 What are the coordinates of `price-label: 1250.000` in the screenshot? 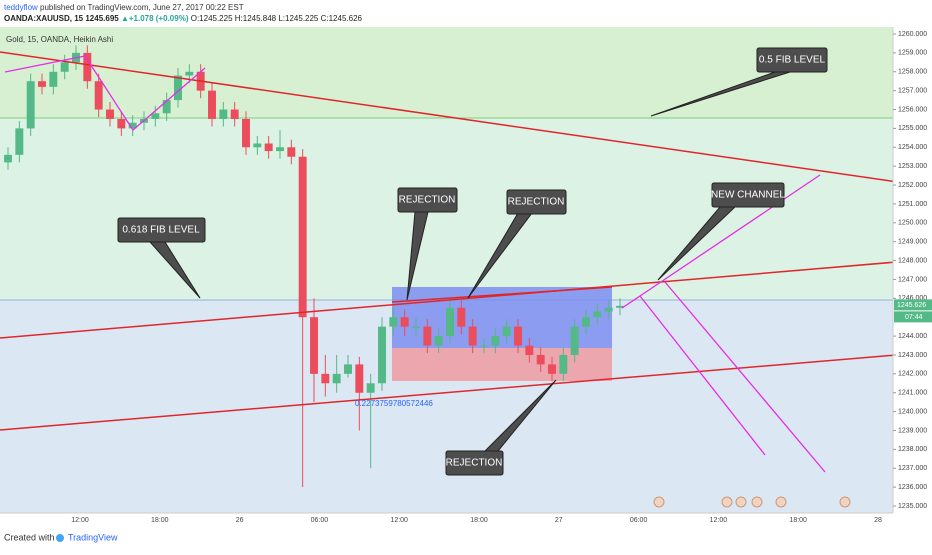 It's located at (912, 223).